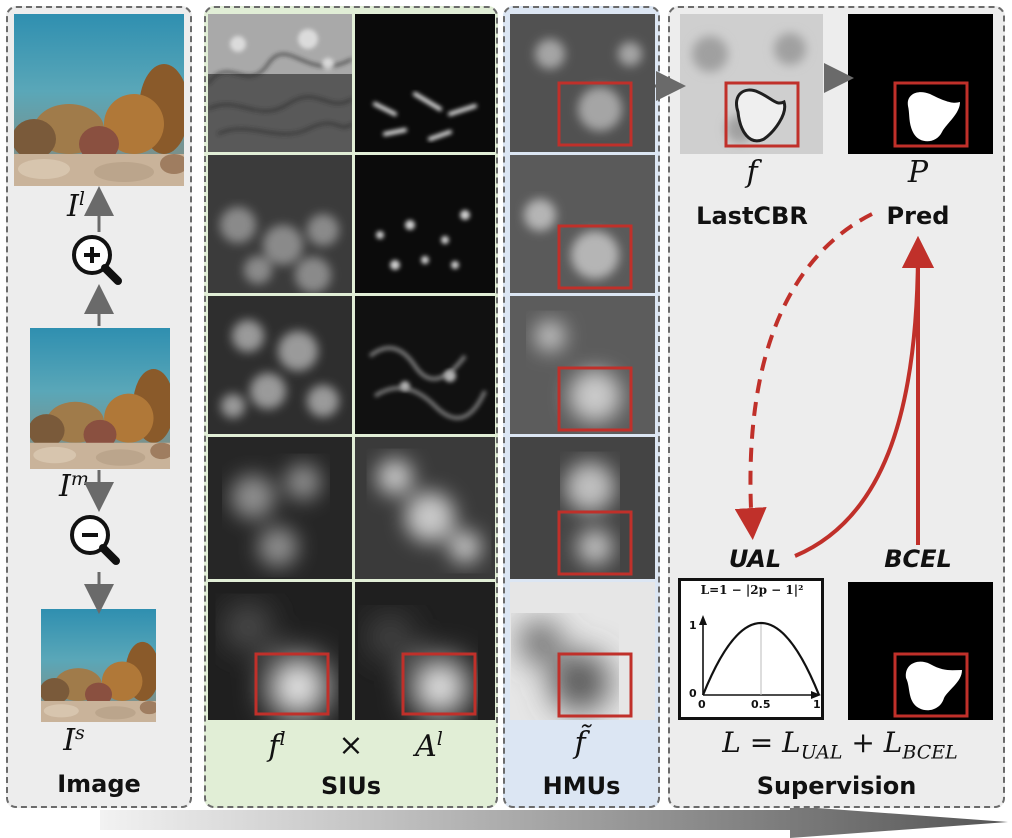 This screenshot has height=838, width=1012. I want to click on ual-tick-x-1: 1, so click(817, 704).